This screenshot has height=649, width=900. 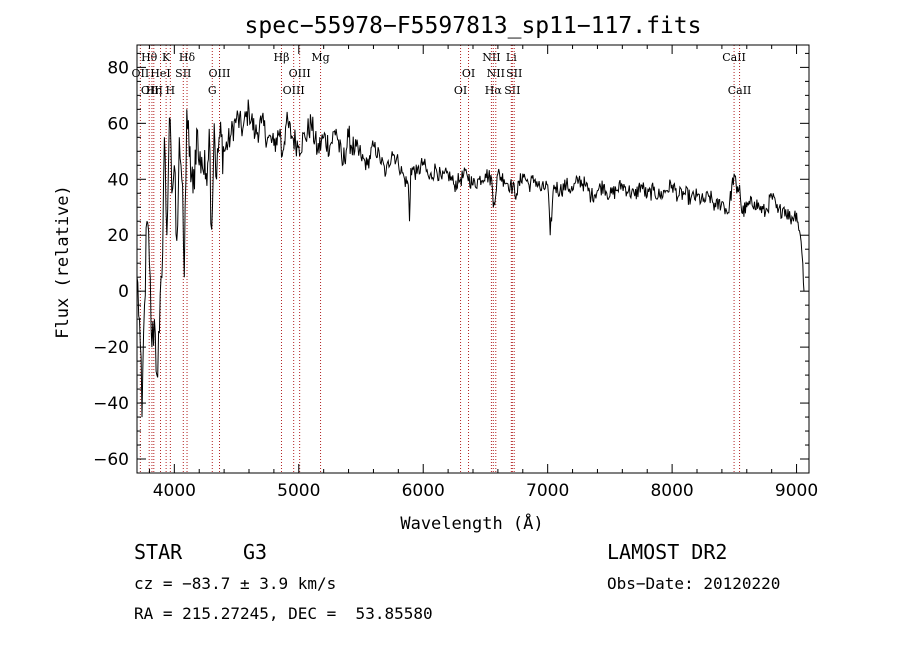 What do you see at coordinates (300, 73) in the screenshot?
I see `line-label-13: OIII` at bounding box center [300, 73].